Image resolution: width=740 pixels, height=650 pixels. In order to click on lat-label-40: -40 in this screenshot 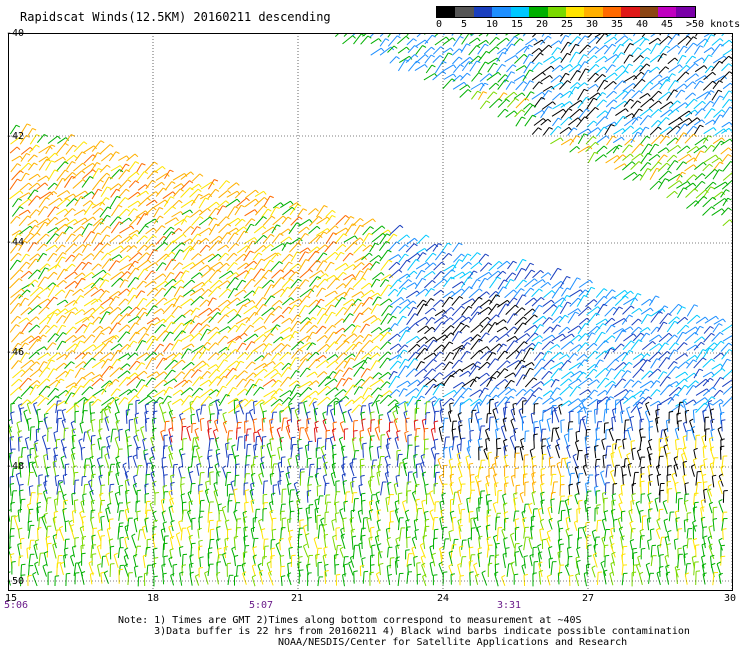, I will do `click(15, 33)`.